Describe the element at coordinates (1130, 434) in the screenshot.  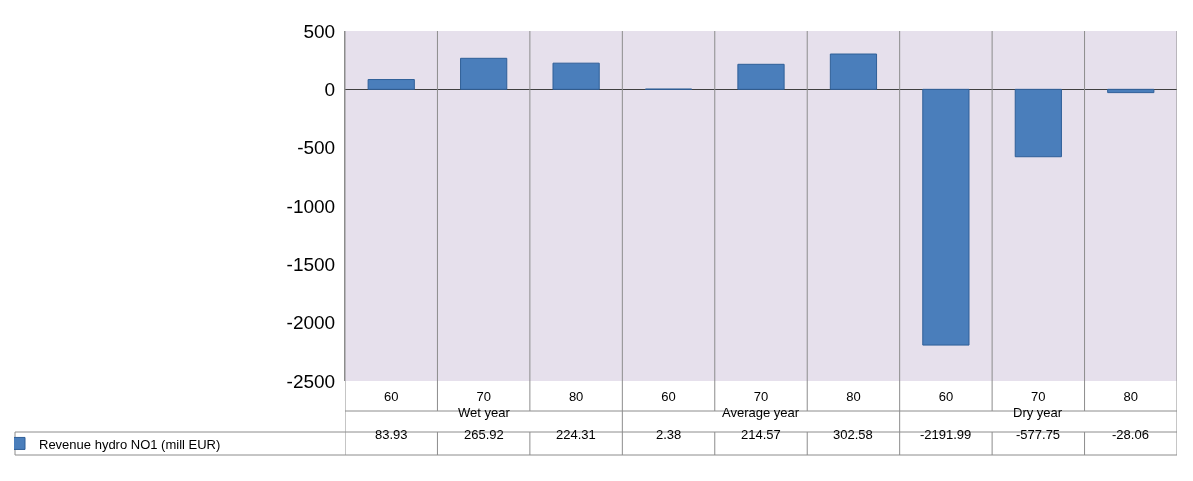
I see `data-label: -28.06` at that location.